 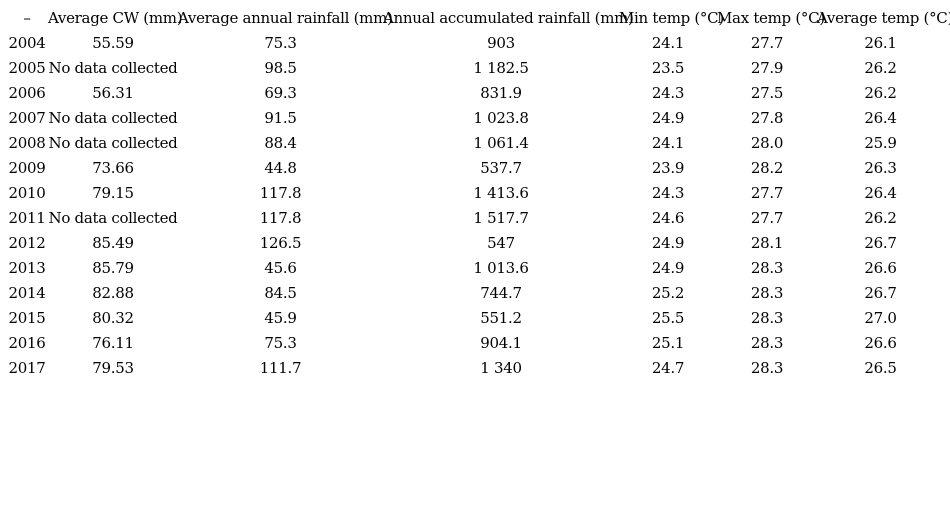 I want to click on year-cell: 2011, so click(x=27, y=217).